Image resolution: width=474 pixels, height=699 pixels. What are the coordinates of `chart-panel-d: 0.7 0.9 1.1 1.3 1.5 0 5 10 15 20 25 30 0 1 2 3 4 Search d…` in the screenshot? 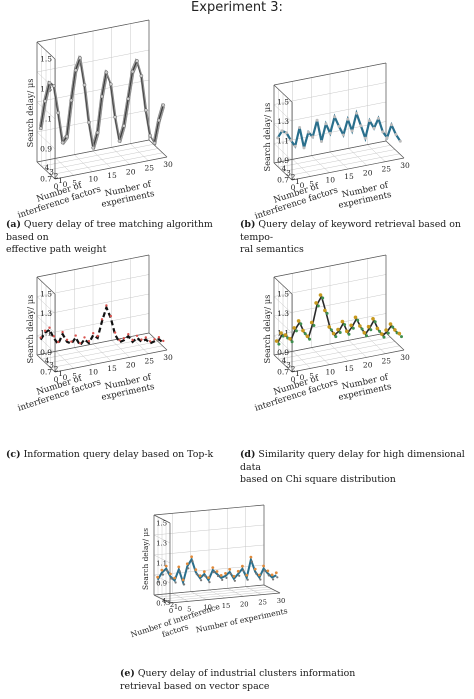 It's located at (355, 344).